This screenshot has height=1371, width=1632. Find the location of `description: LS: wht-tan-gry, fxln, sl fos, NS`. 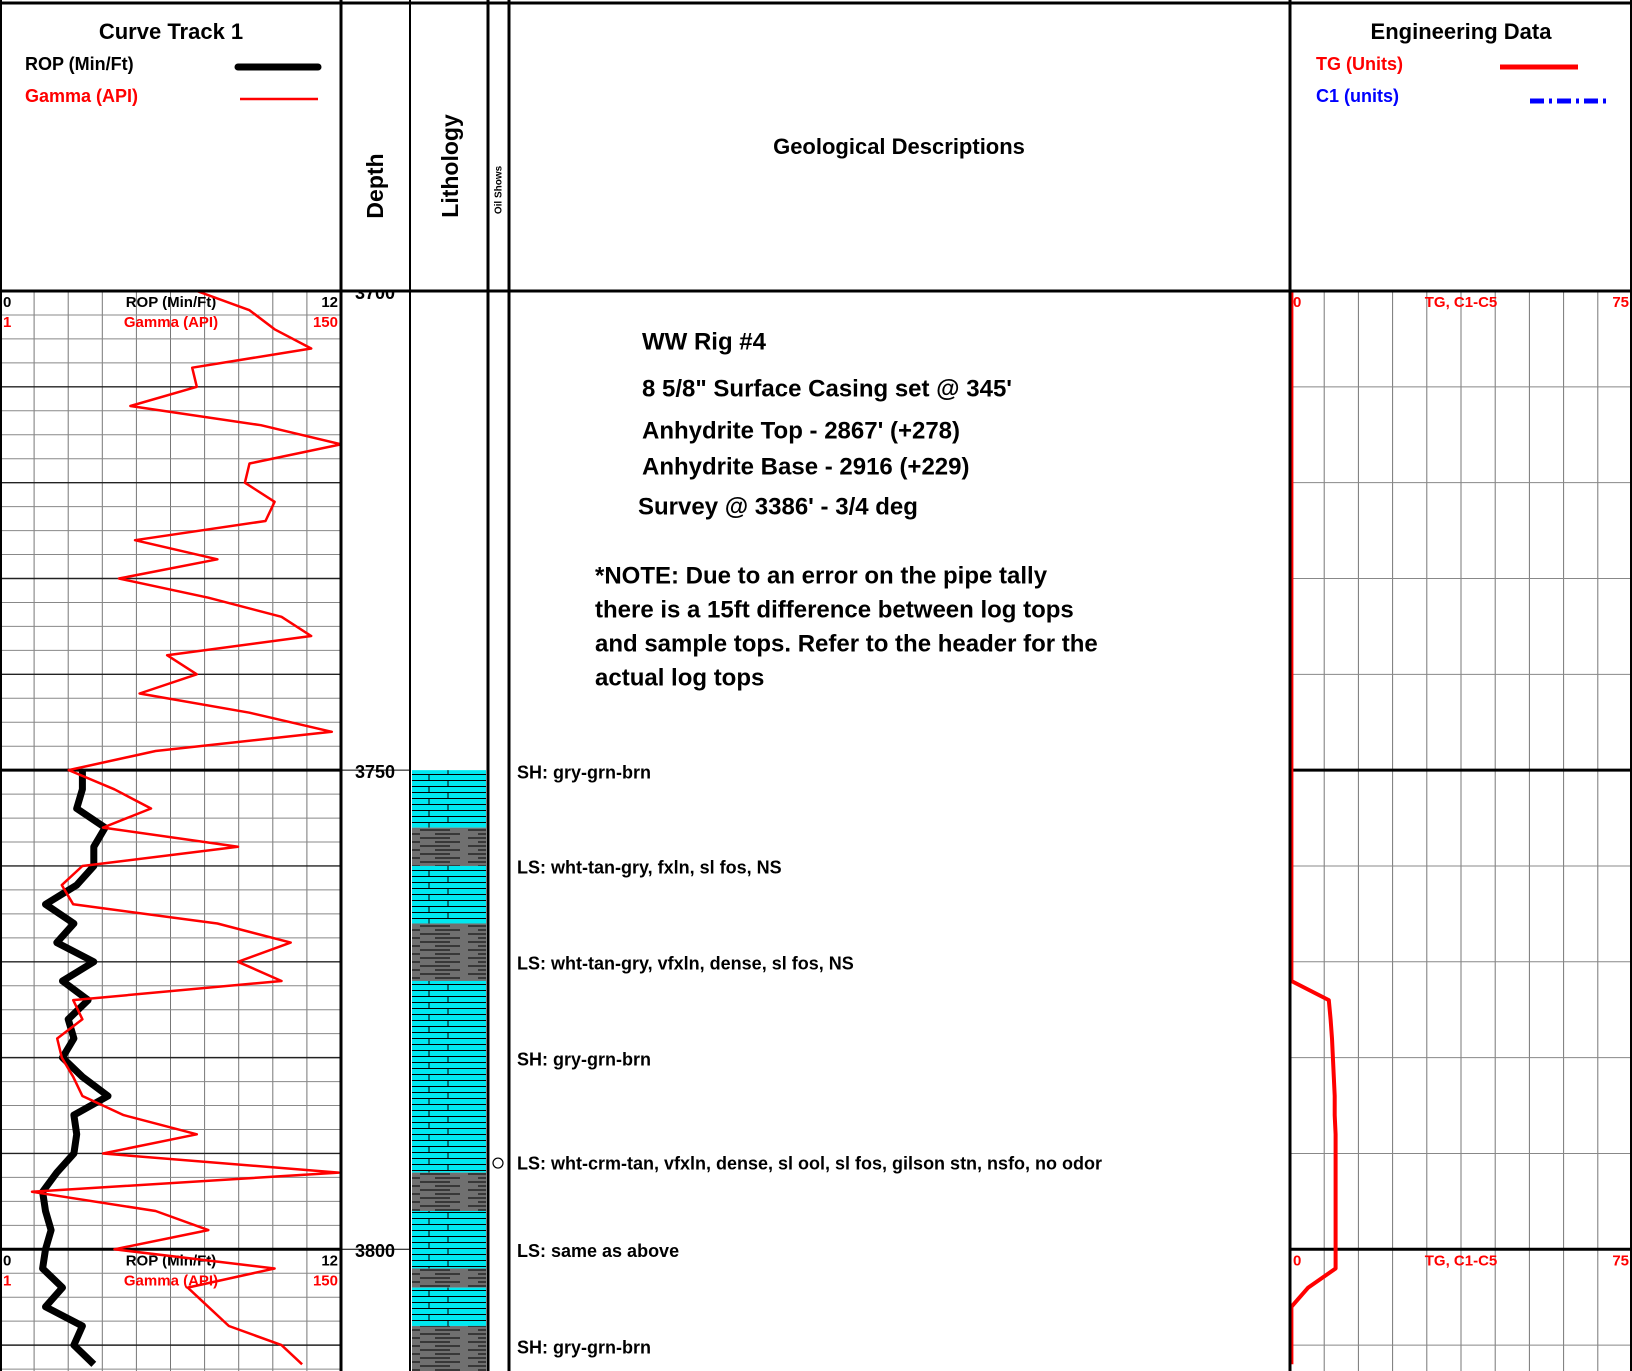

description: LS: wht-tan-gry, fxln, sl fos, NS is located at coordinates (649, 868).